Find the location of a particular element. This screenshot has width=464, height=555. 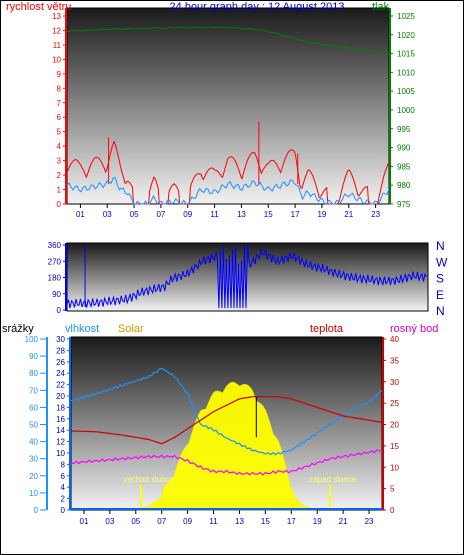

direction-axis-tick-label: 180 is located at coordinates (55, 278).